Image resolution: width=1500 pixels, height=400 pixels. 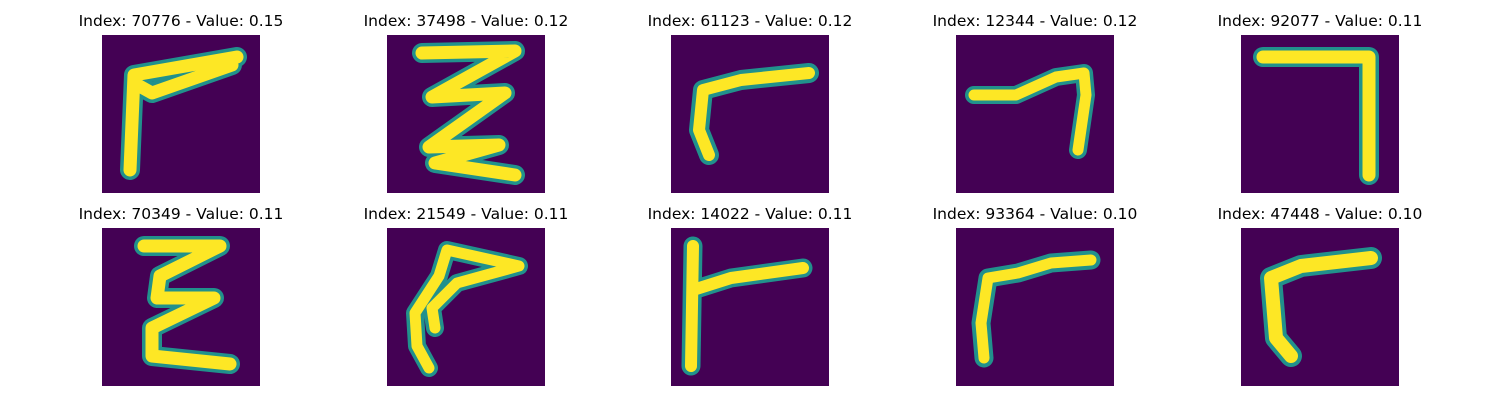 I want to click on panel-title: Index: 70349 - Value: 0.11, so click(x=181, y=214).